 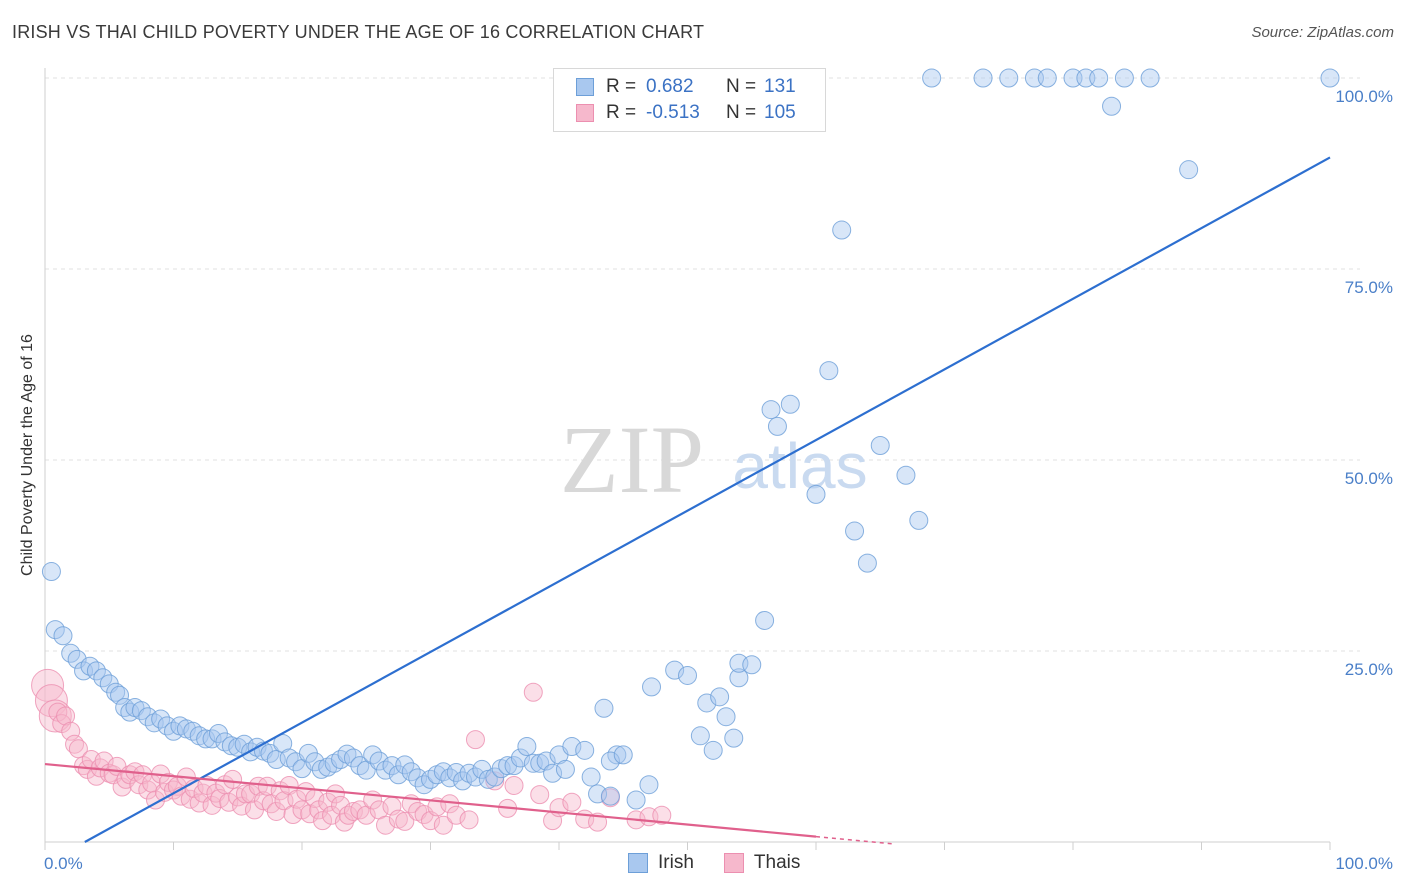 What do you see at coordinates (63, 863) in the screenshot?
I see `x-tick-label: 0.0%` at bounding box center [63, 863].